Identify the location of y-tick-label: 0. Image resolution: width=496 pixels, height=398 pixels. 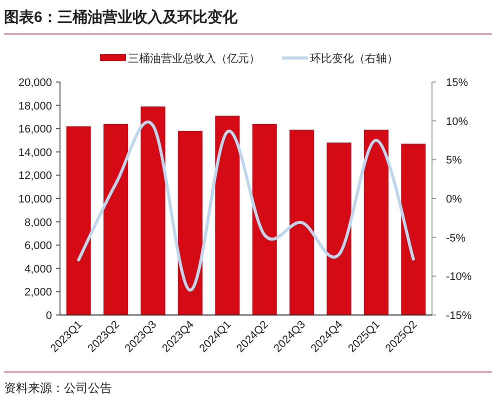
(49, 316).